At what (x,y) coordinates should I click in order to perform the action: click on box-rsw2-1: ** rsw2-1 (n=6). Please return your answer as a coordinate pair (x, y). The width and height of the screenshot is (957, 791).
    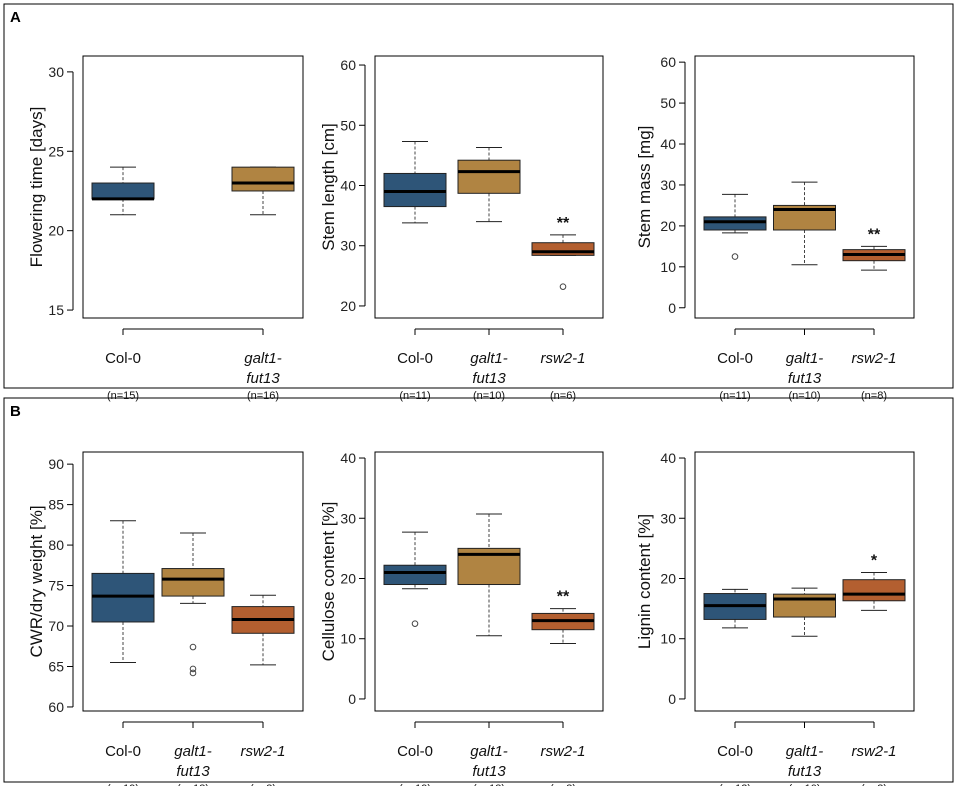
    Looking at the image, I should click on (563, 308).